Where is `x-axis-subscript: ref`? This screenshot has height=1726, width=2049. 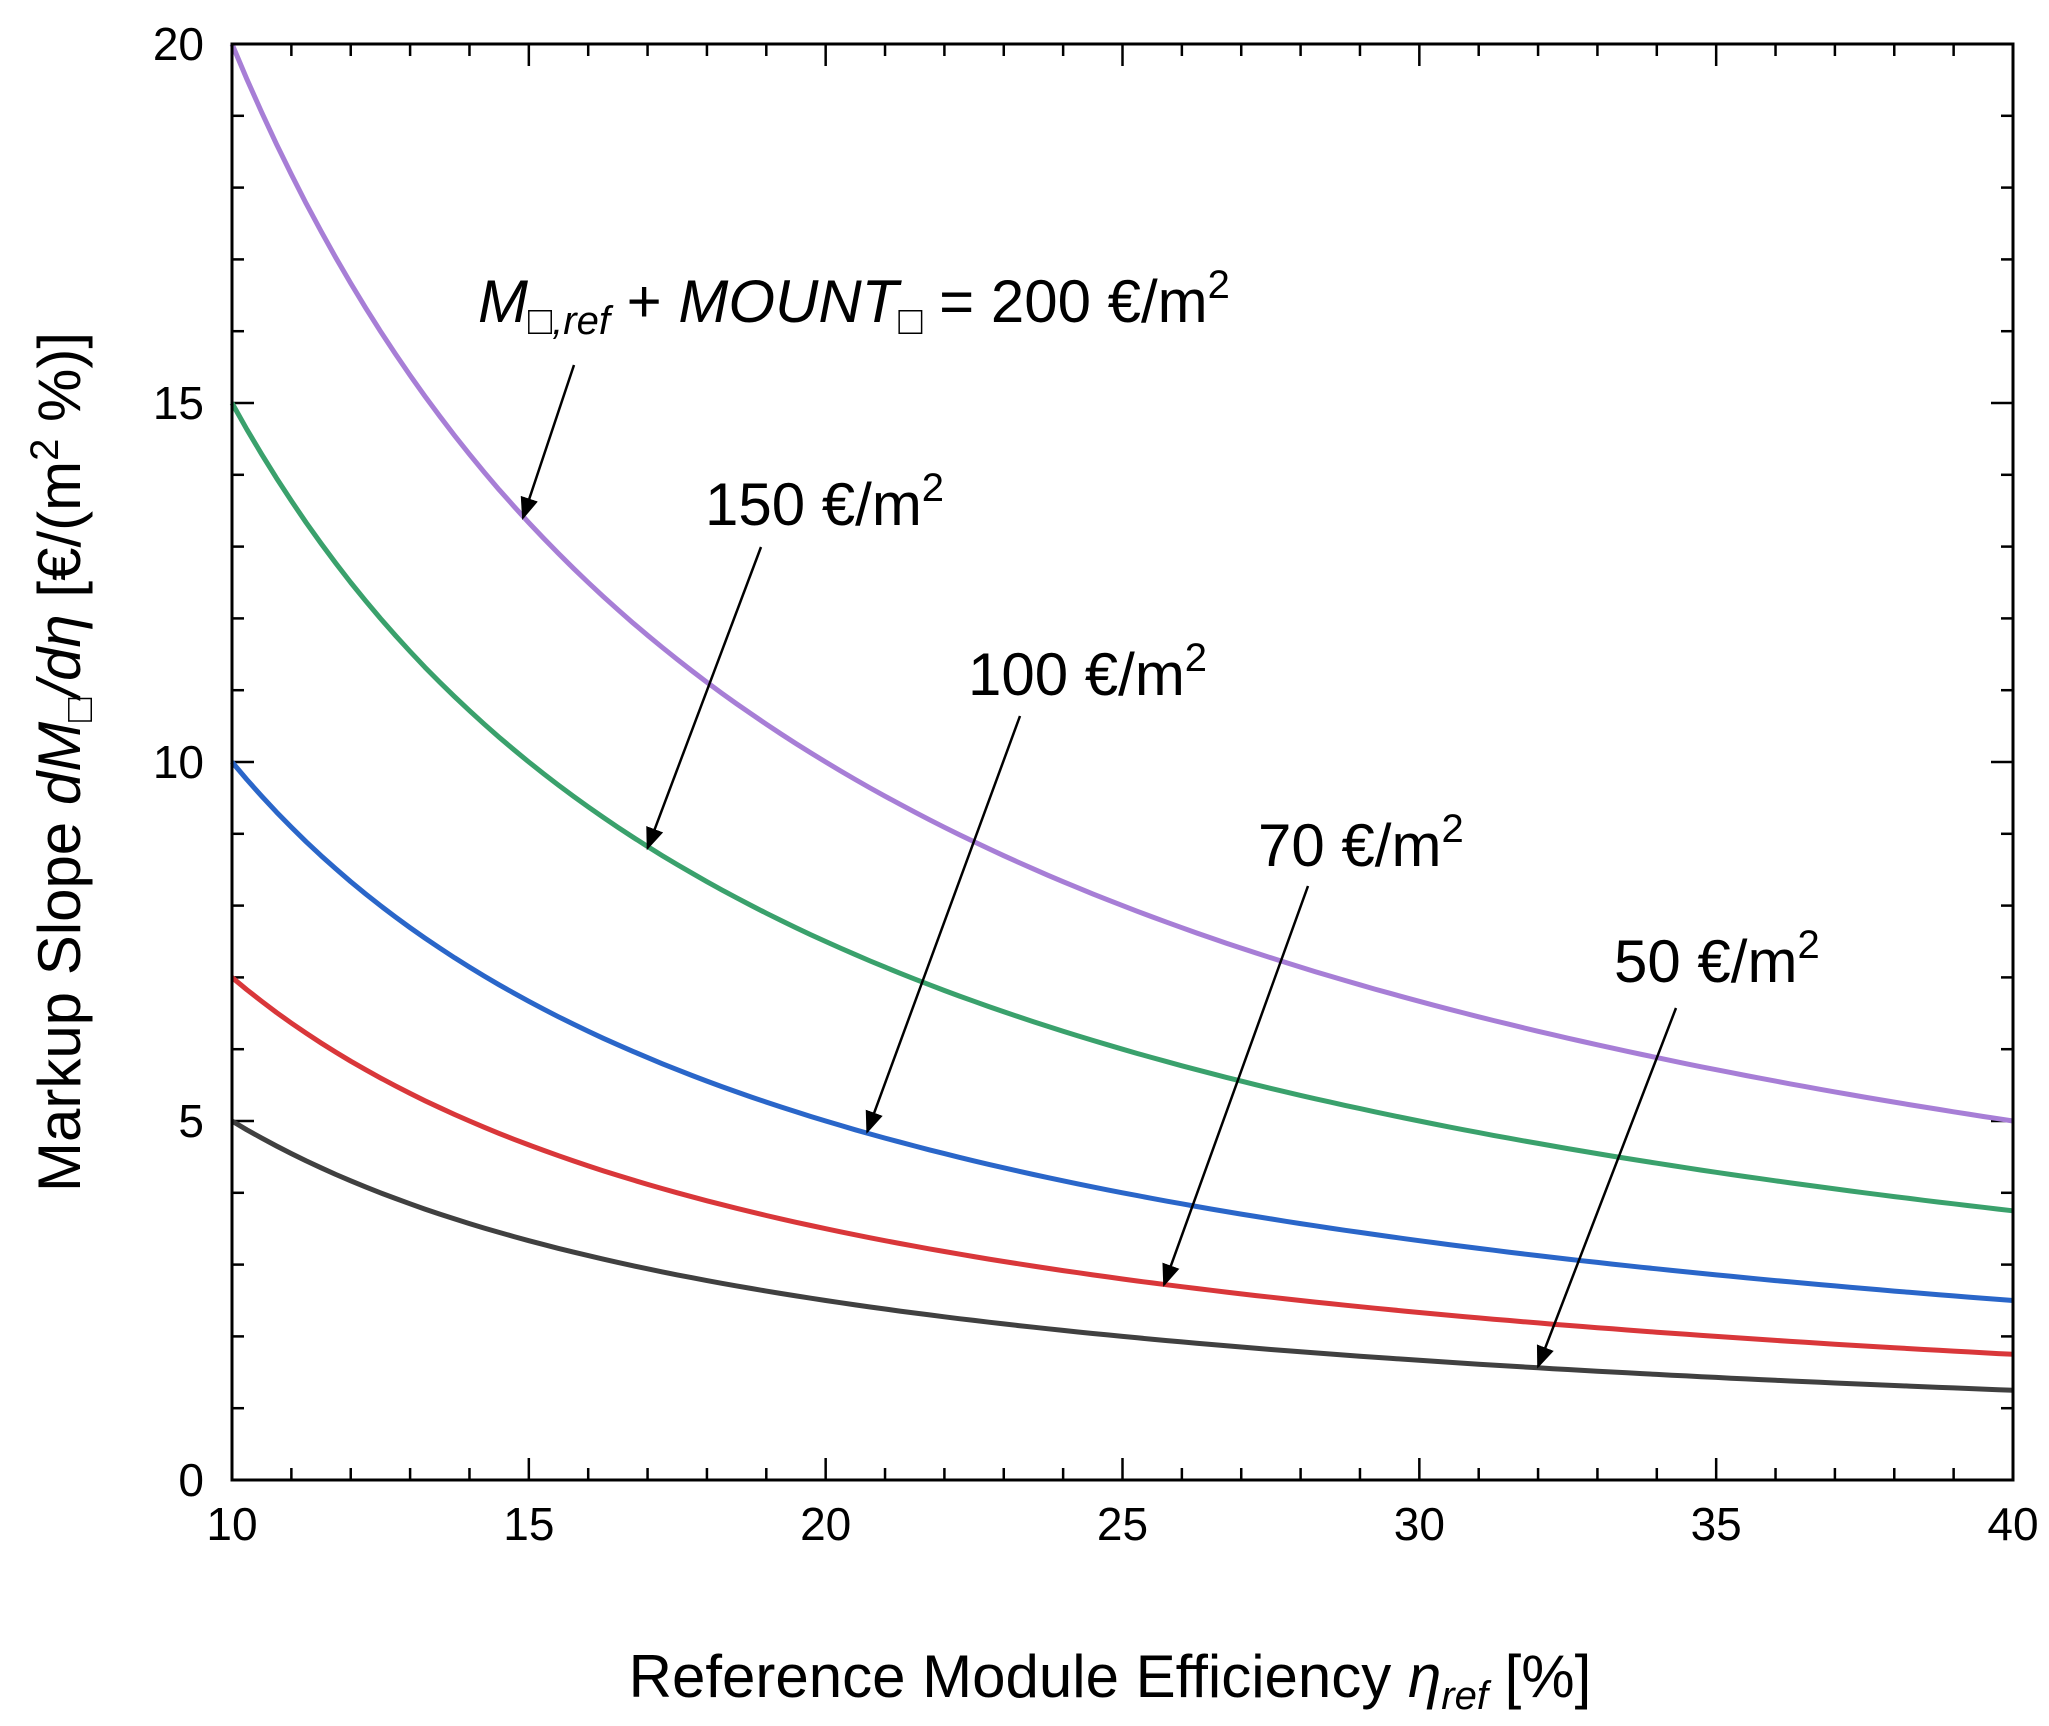
x-axis-subscript: ref is located at coordinates (1466, 1696).